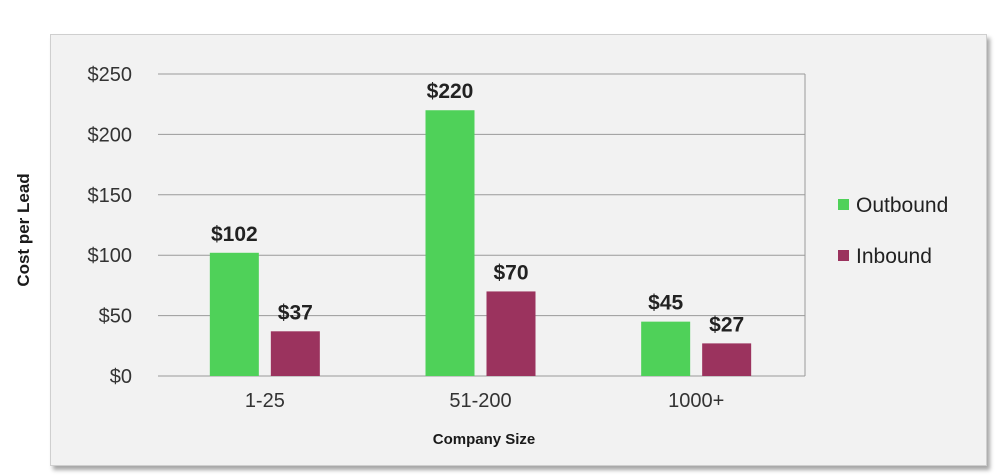  I want to click on data-label: $37, so click(295, 312).